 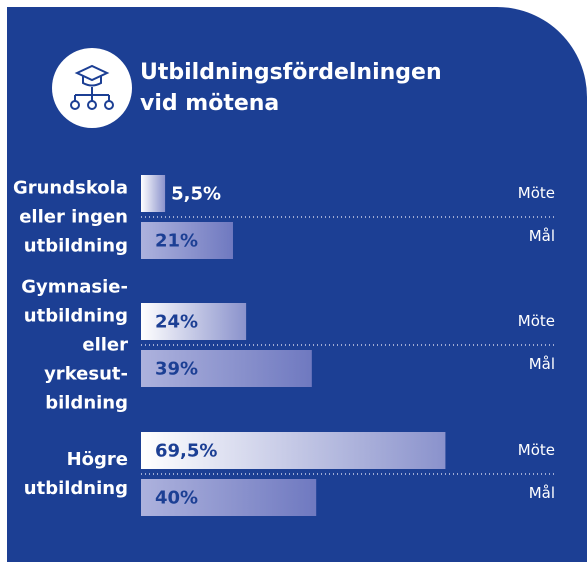 I want to click on value-label: 69,5%, so click(x=186, y=451).